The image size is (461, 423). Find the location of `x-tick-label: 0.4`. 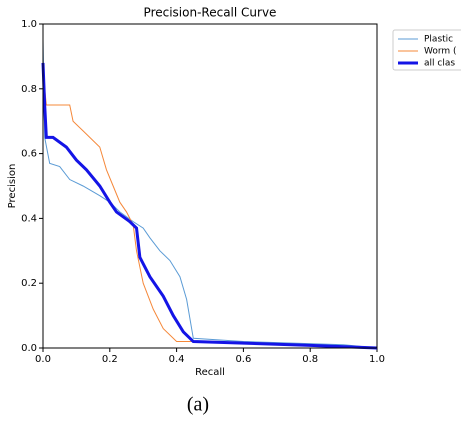

x-tick-label: 0.4 is located at coordinates (177, 359).